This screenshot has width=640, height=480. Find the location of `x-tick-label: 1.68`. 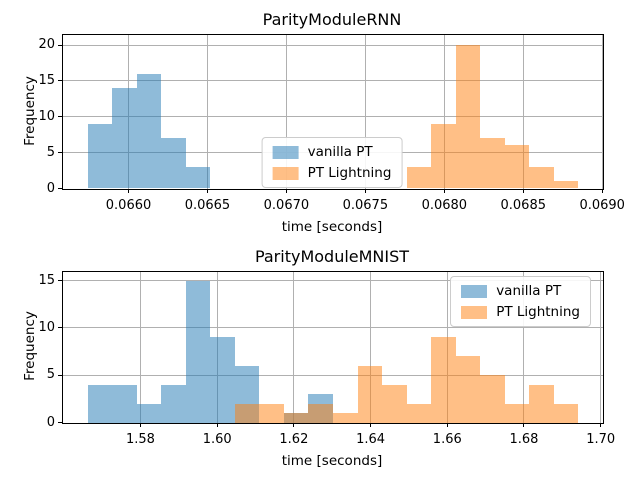

x-tick-label: 1.68 is located at coordinates (524, 439).